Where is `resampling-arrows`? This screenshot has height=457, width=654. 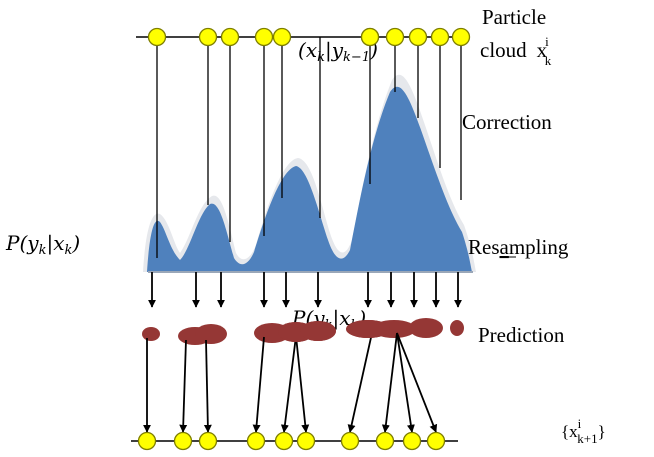 resampling-arrows is located at coordinates (305, 290).